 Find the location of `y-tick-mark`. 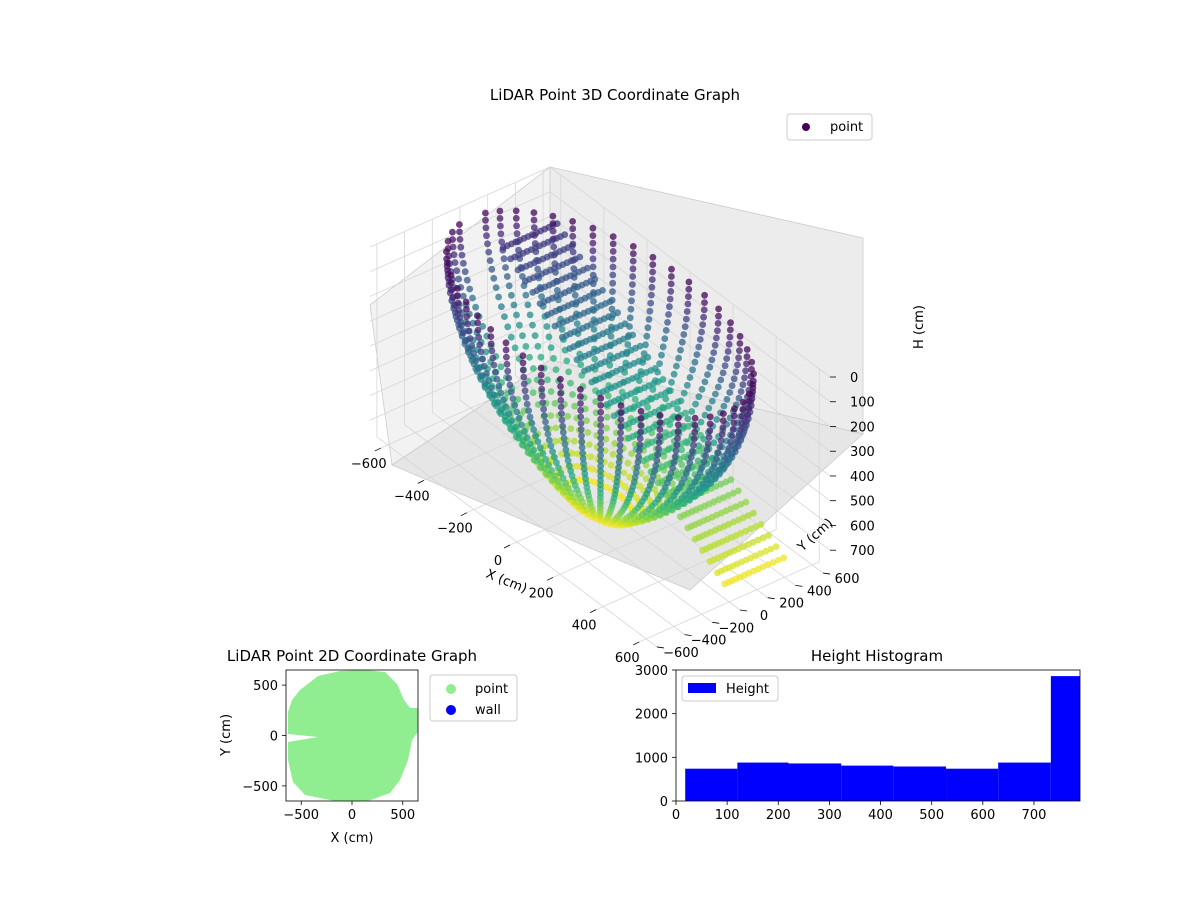

y-tick-mark is located at coordinates (799, 585).